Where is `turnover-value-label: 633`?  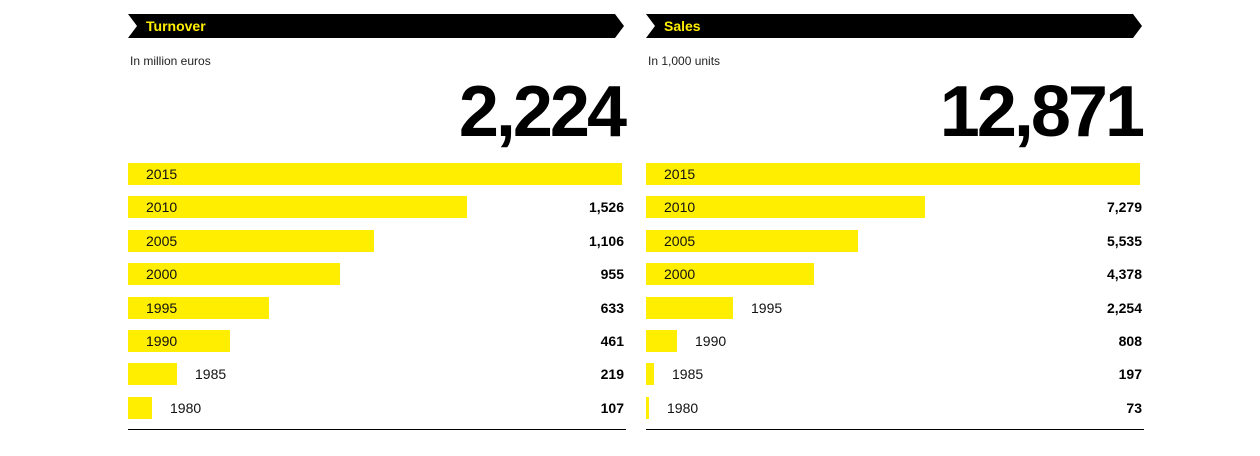 turnover-value-label: 633 is located at coordinates (612, 308).